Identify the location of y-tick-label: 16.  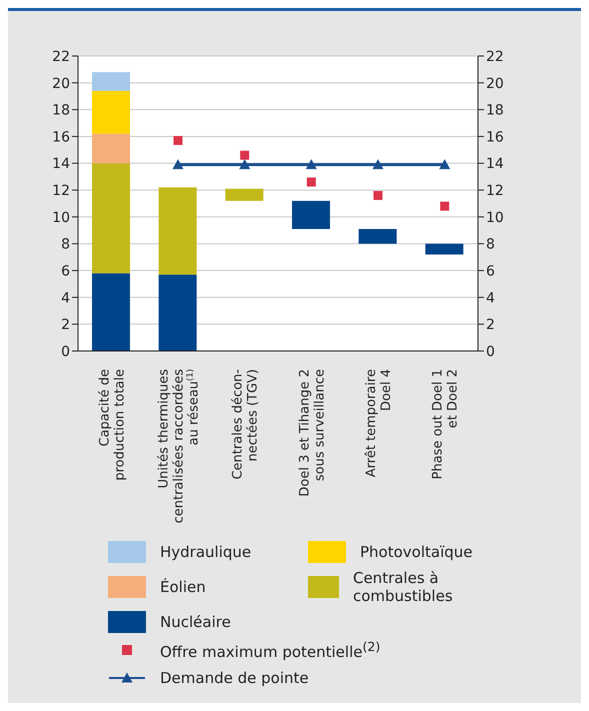
(61, 137).